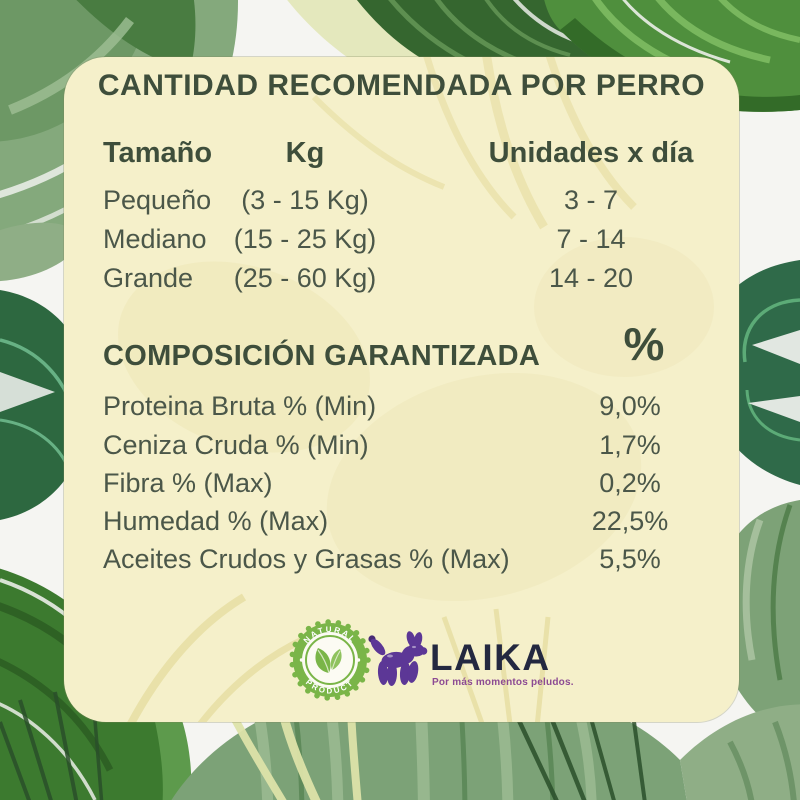 The width and height of the screenshot is (800, 800). I want to click on row-kg: (3 - 15 Kg), so click(305, 200).